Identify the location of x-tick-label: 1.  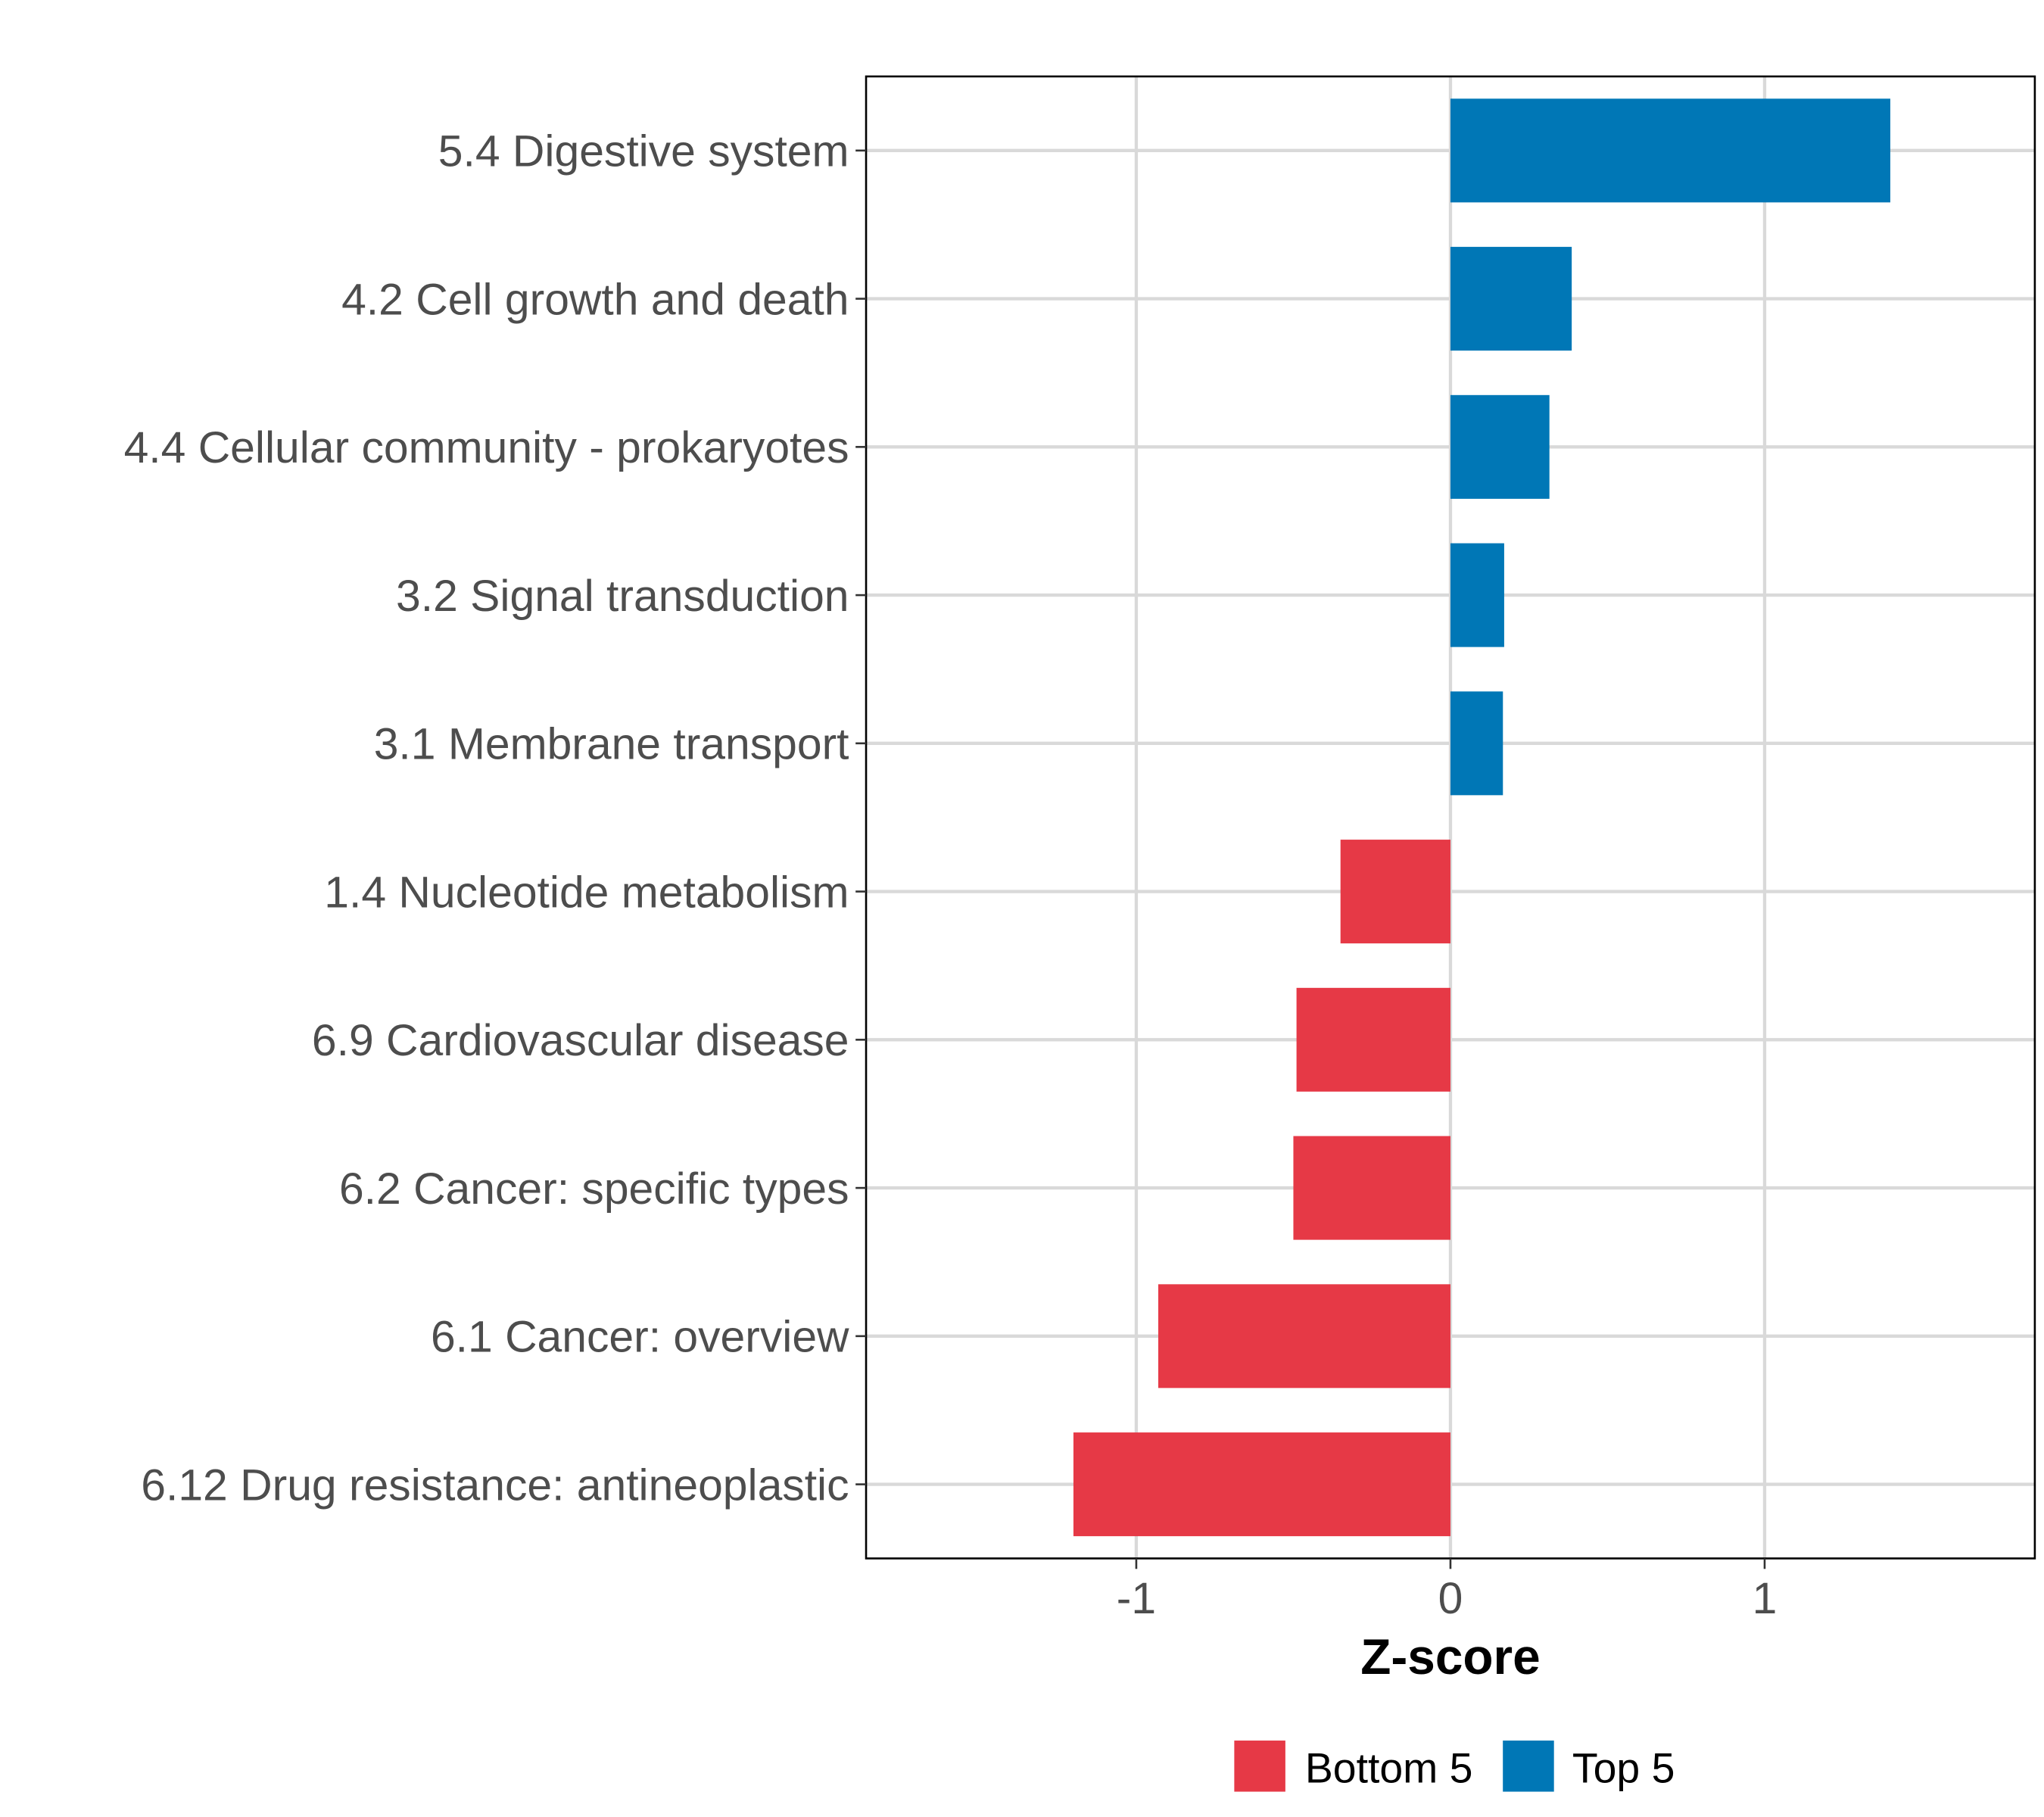
(1766, 1599).